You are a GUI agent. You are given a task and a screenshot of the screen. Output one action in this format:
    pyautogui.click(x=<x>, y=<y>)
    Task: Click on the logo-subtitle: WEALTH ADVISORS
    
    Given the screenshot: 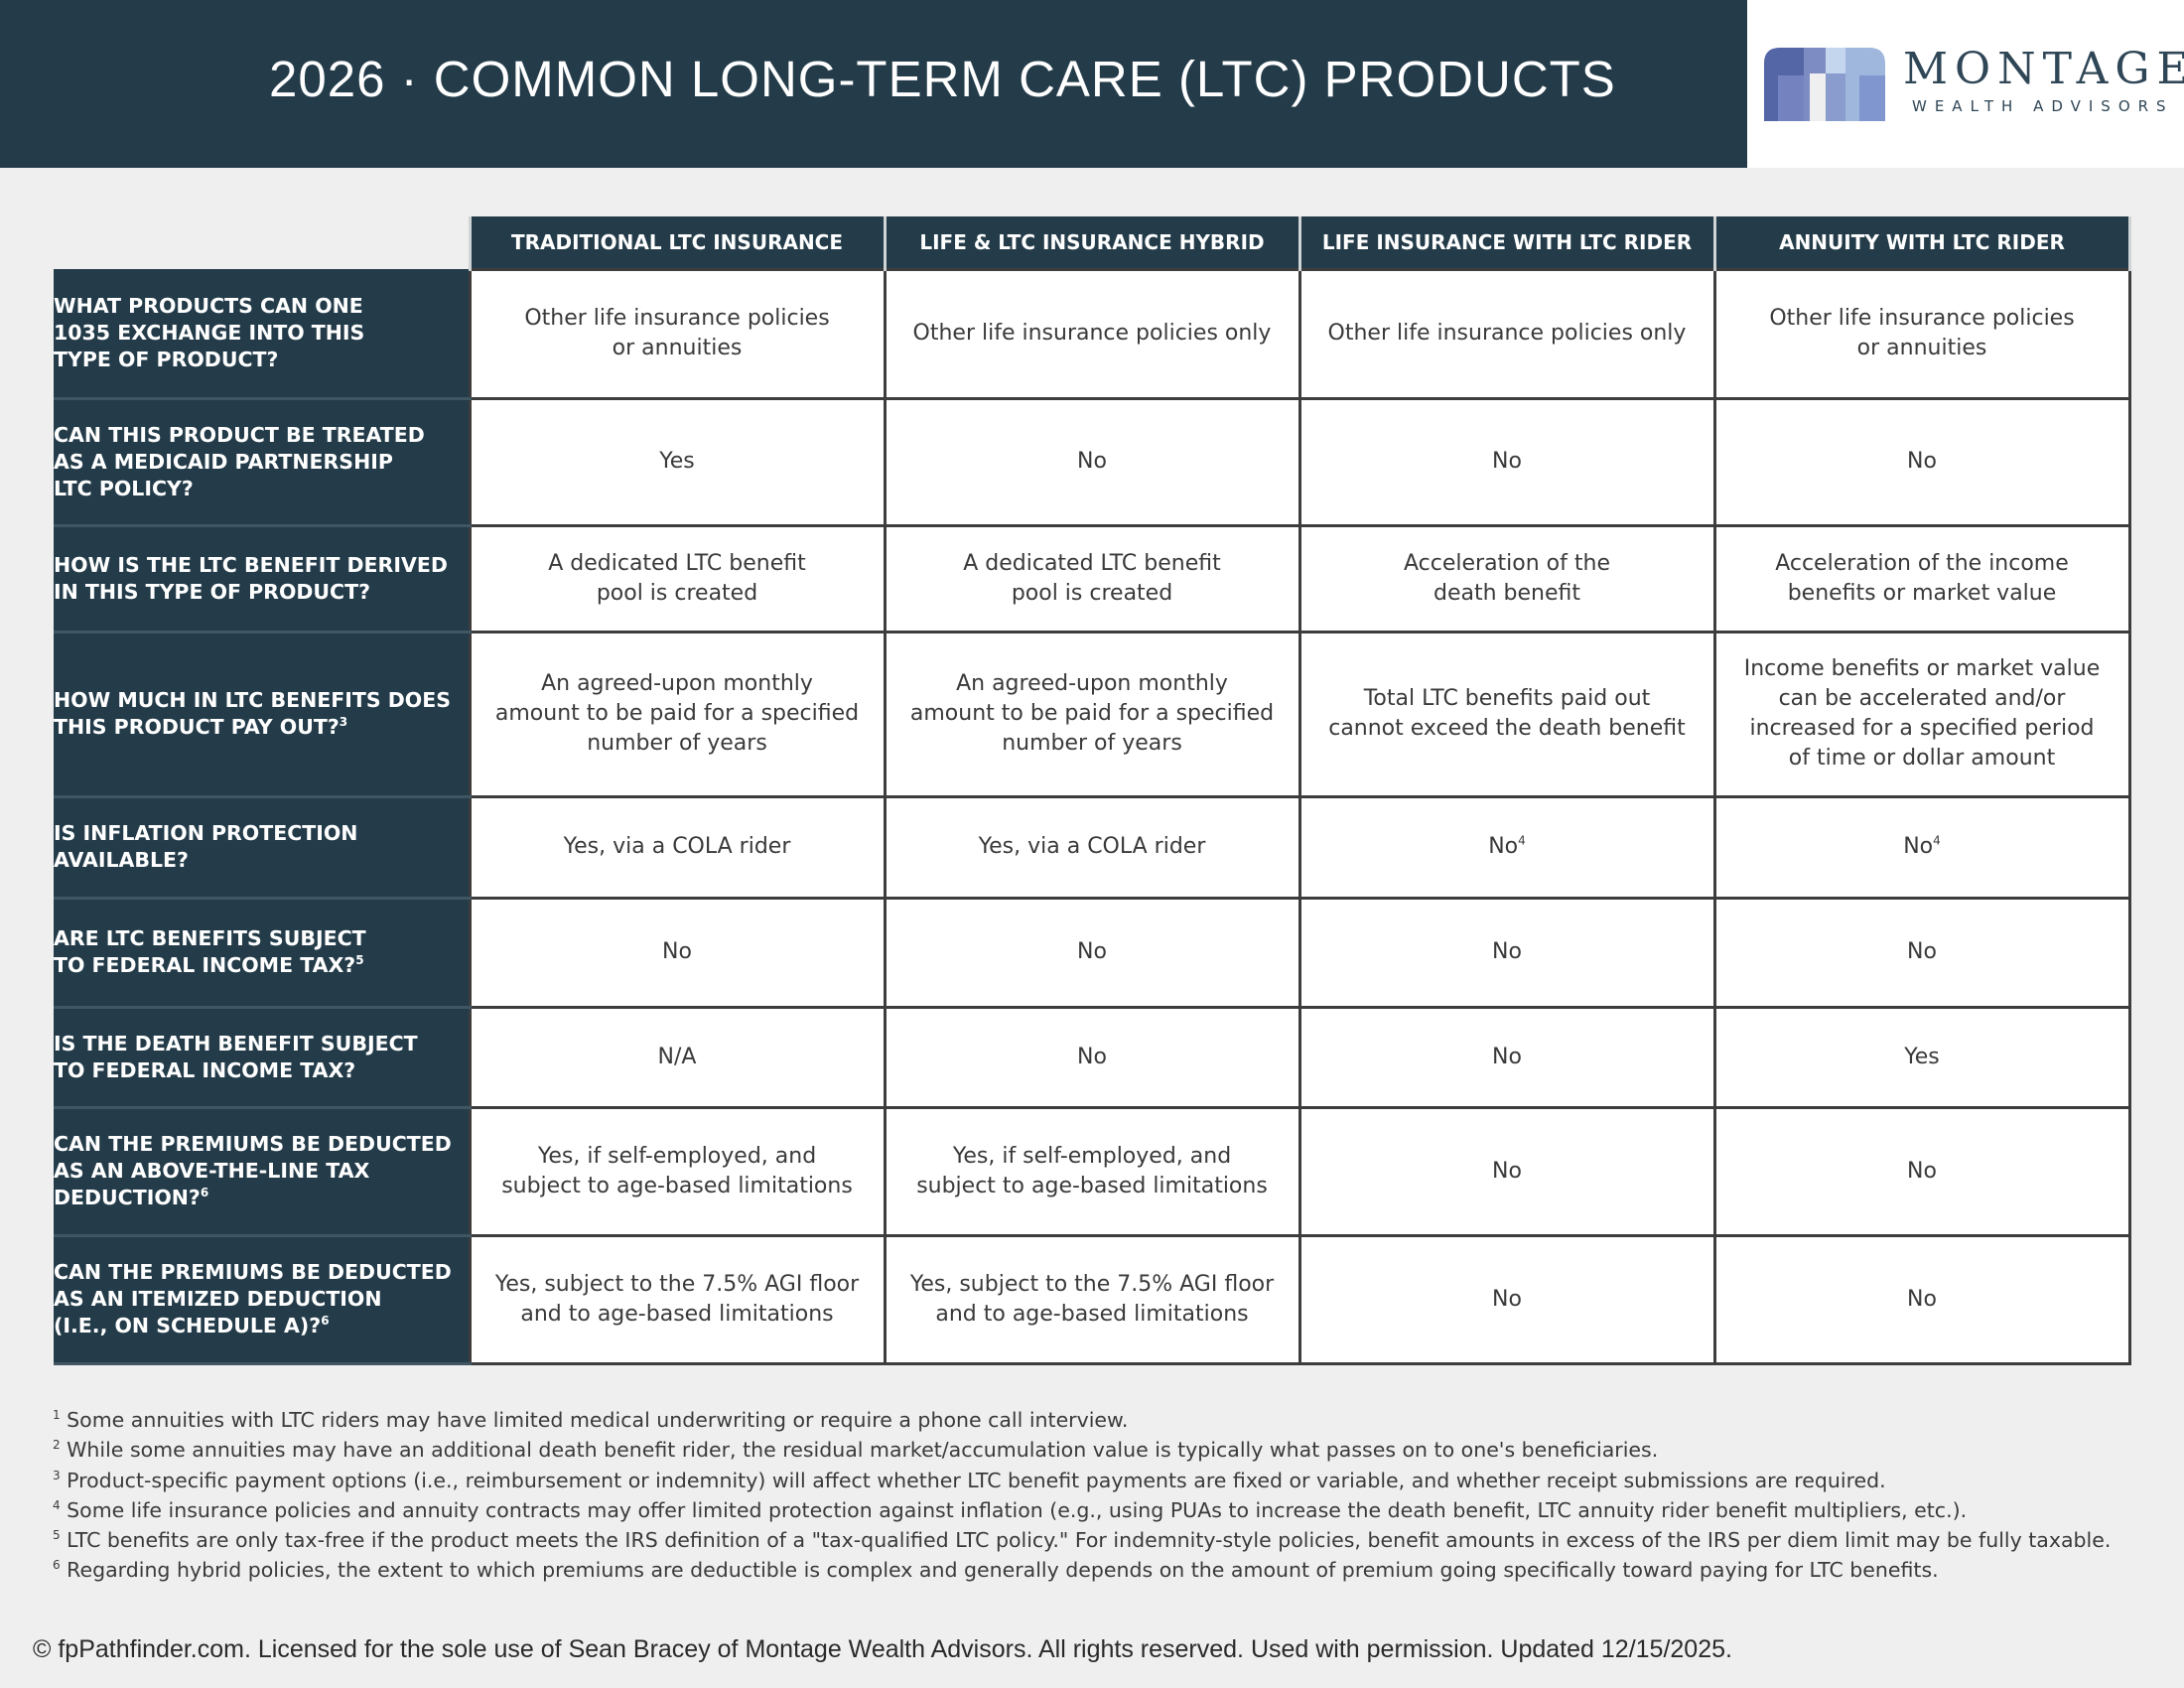 What is the action you would take?
    pyautogui.click(x=2043, y=106)
    